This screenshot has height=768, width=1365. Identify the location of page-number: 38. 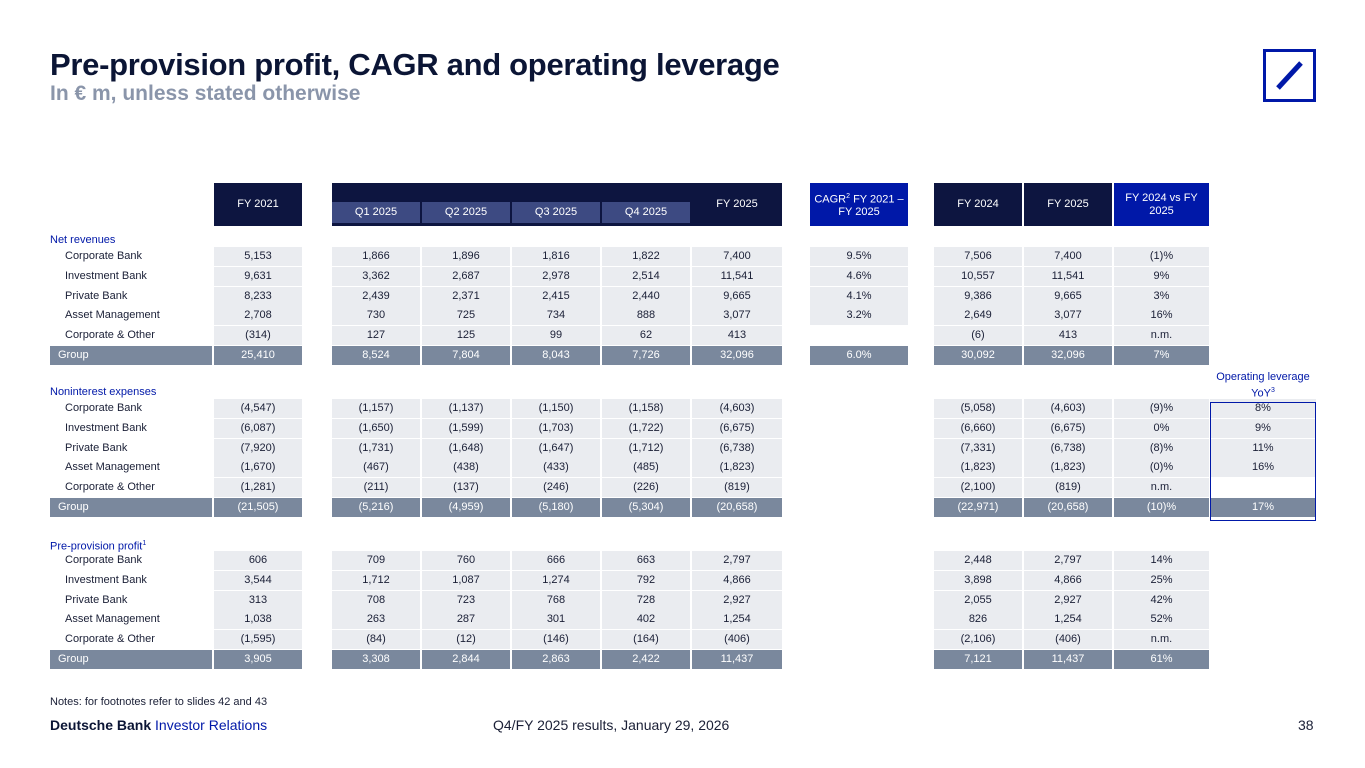
(1306, 725).